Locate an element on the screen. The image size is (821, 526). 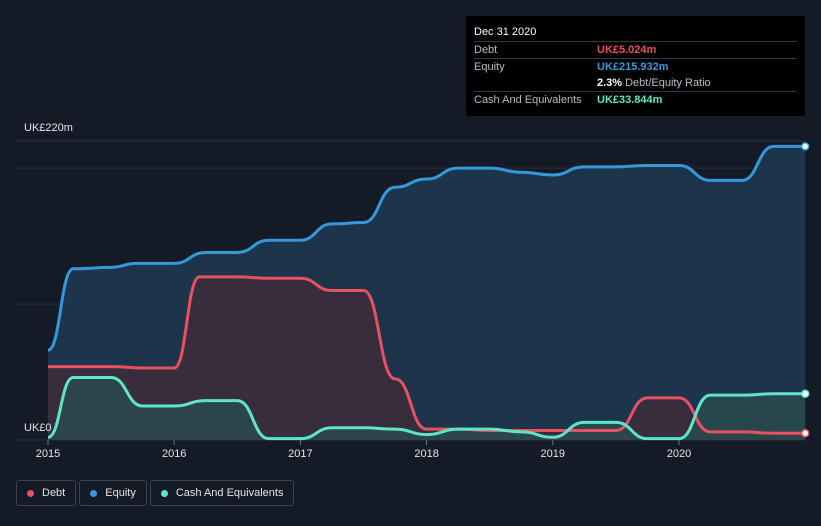
x-tick-label-2015: 2015 is located at coordinates (48, 454).